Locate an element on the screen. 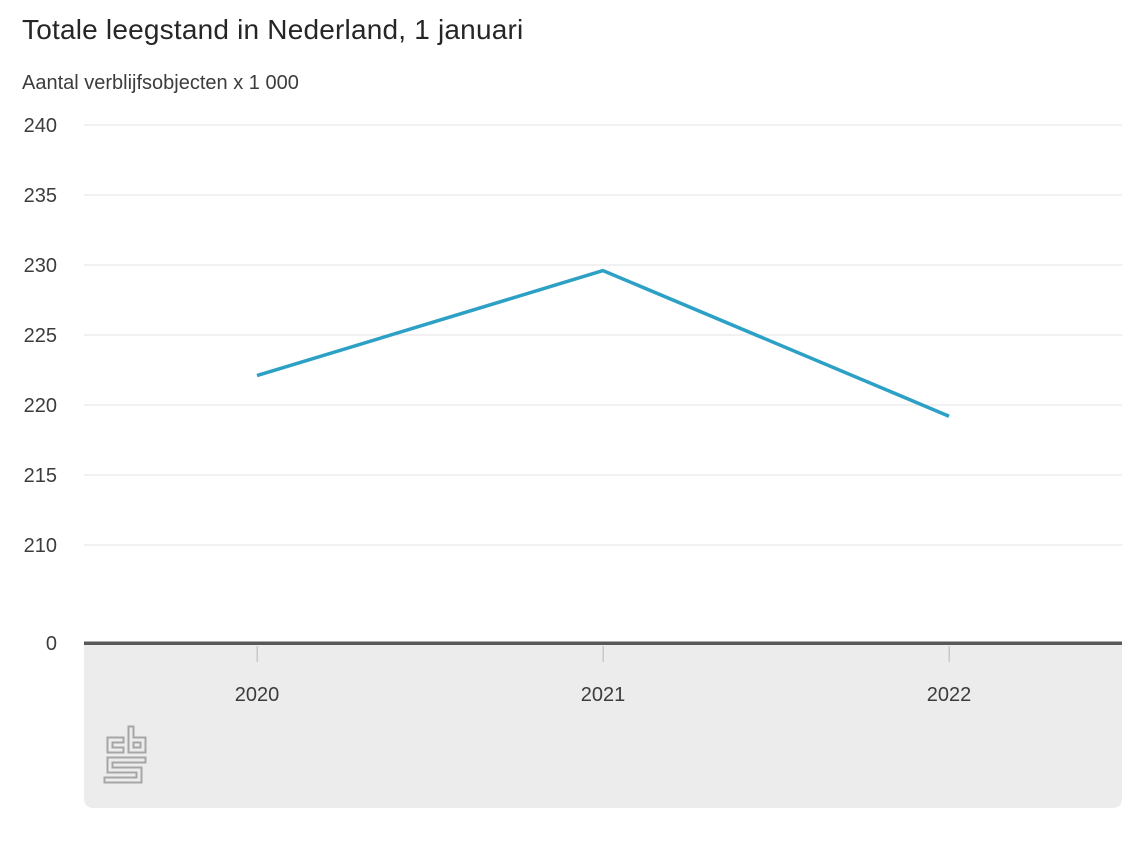  y-axis-label: 225 is located at coordinates (40, 336).